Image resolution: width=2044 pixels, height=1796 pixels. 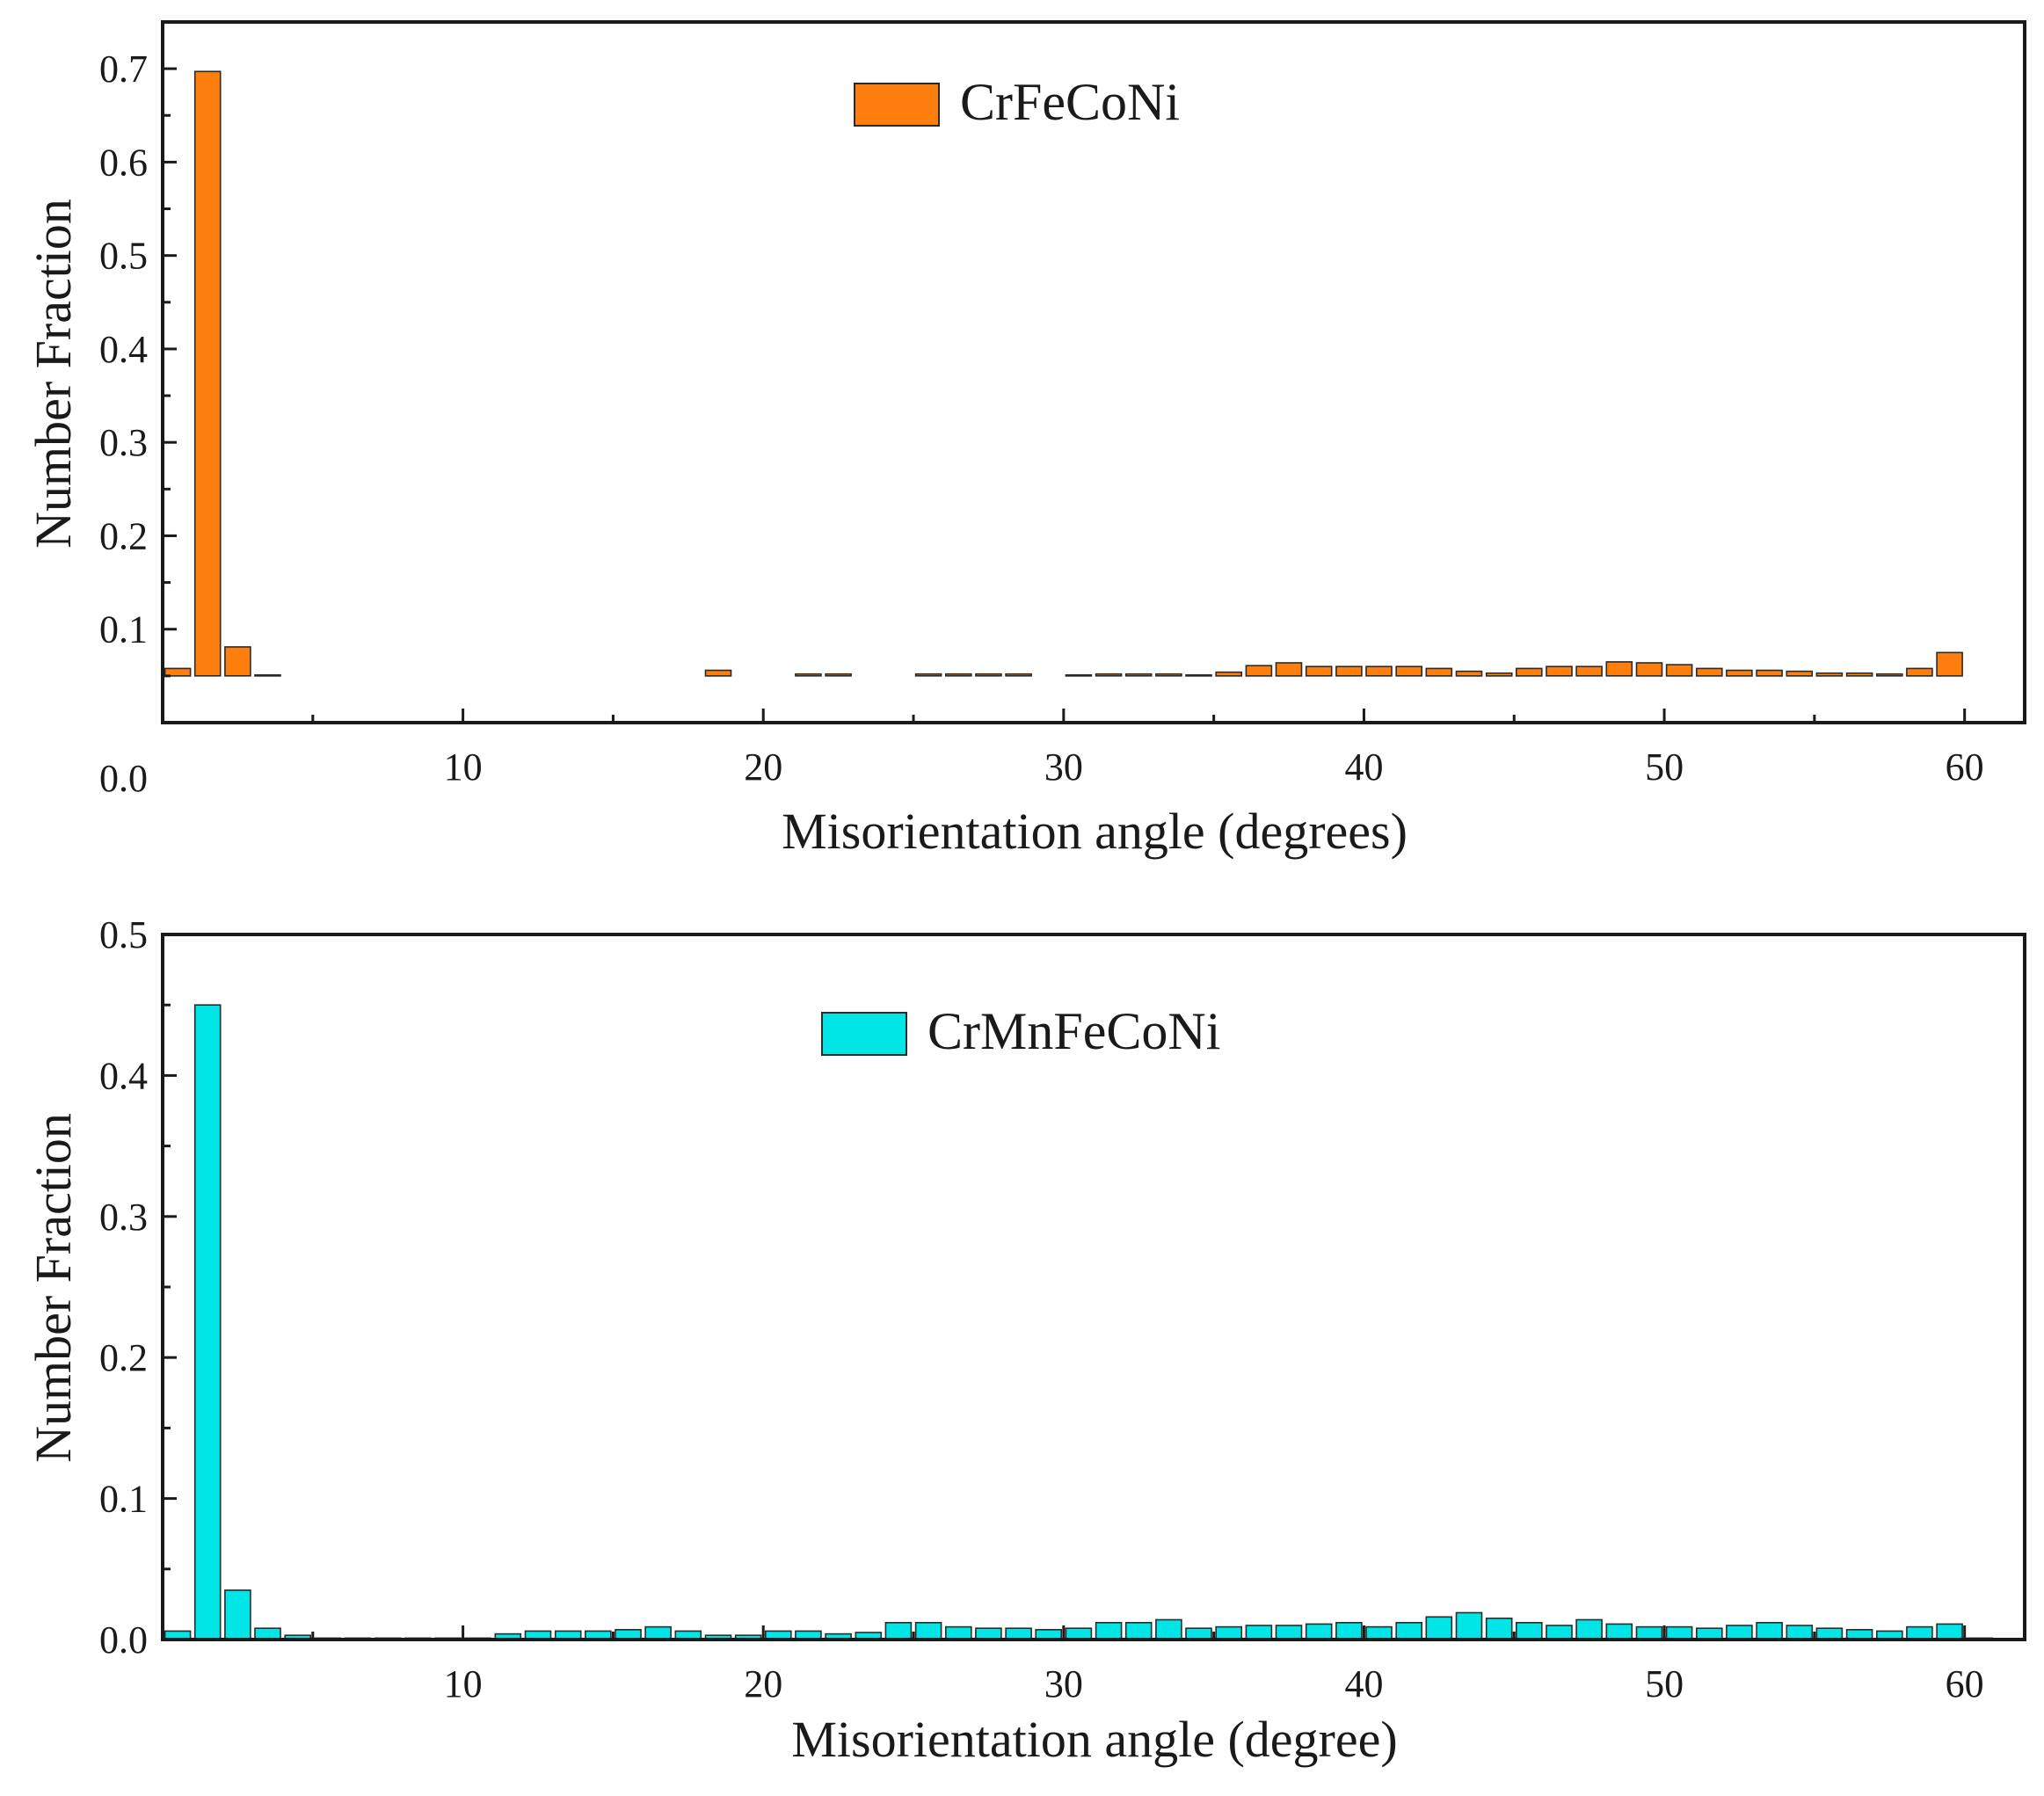 I want to click on legend-swatch, so click(x=897, y=105).